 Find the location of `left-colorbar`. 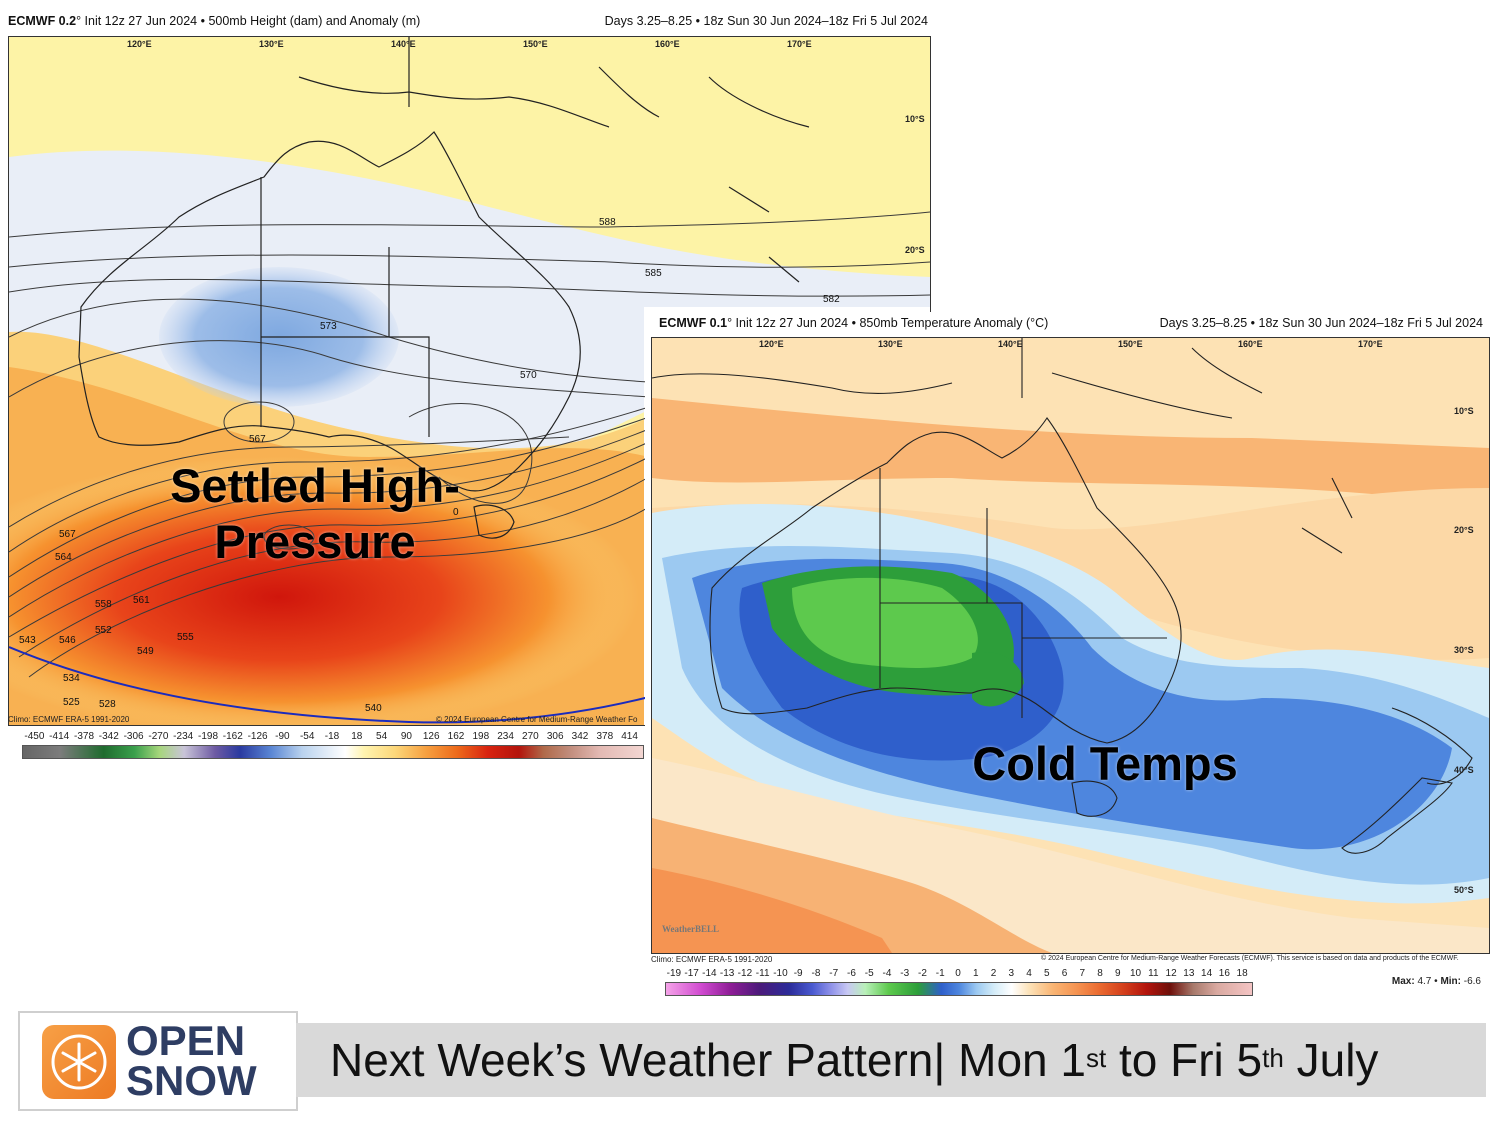

left-colorbar is located at coordinates (333, 752).